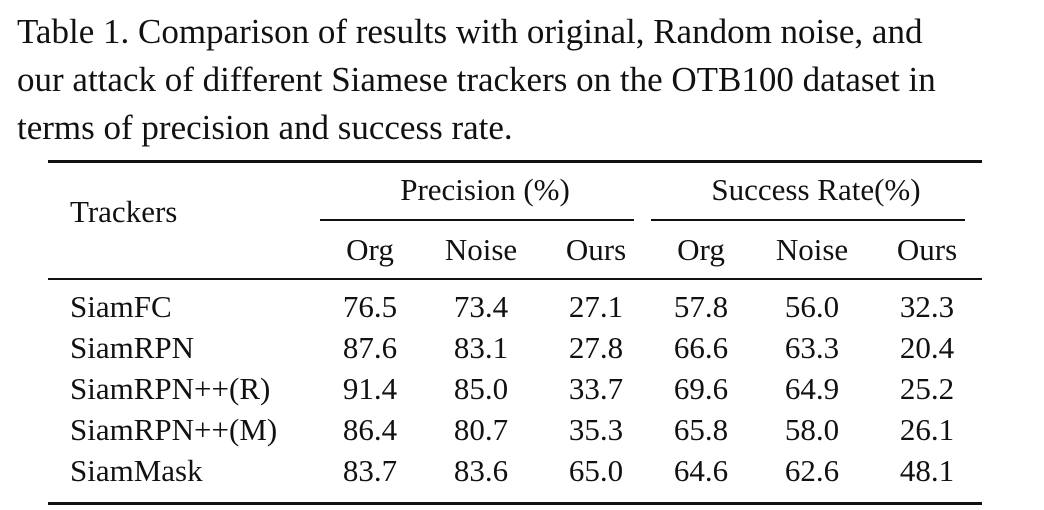  Describe the element at coordinates (701, 306) in the screenshot. I see `table-cell: 57.8` at that location.